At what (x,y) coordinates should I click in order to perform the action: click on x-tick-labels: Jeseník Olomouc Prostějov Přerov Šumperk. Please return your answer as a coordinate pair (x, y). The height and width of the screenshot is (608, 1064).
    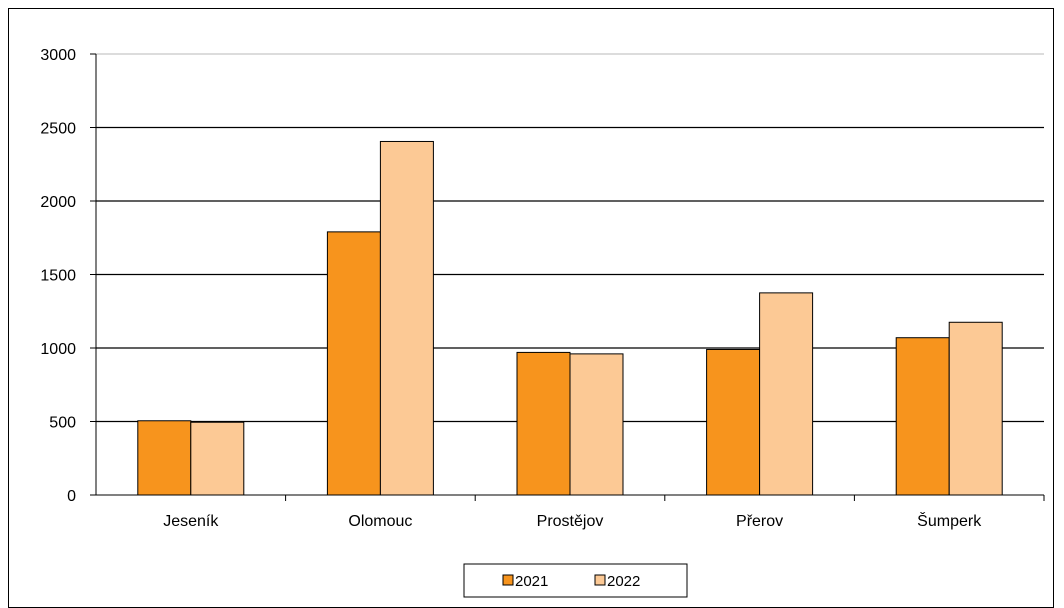
    Looking at the image, I should click on (572, 520).